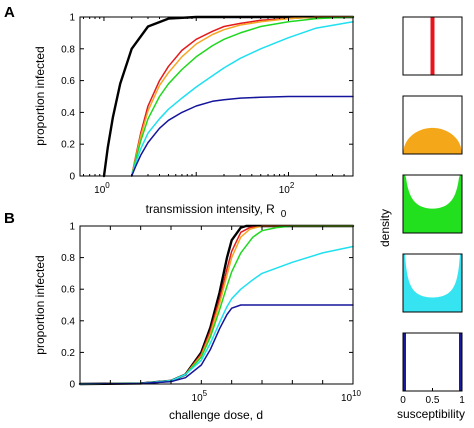  I want to click on panel-label-a: A, so click(9, 12).